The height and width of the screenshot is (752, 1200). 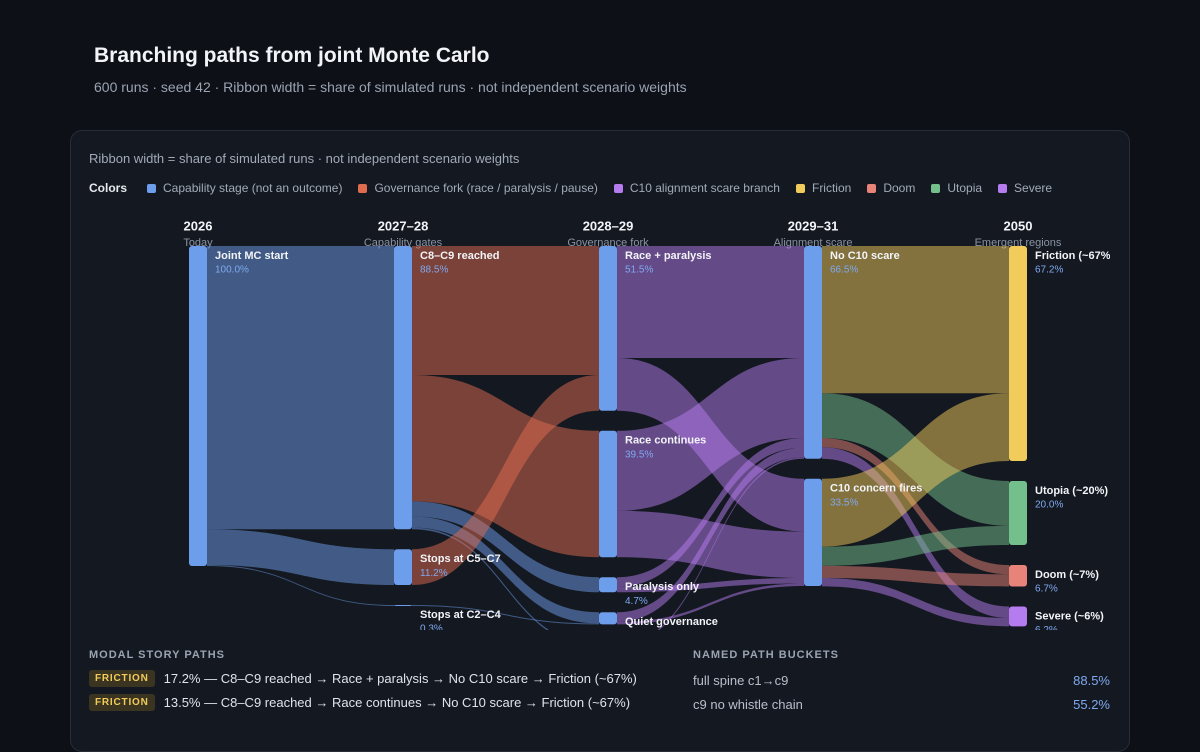 What do you see at coordinates (901, 704) in the screenshot?
I see `bucket-row: c9 no whistle chain 55.2%` at bounding box center [901, 704].